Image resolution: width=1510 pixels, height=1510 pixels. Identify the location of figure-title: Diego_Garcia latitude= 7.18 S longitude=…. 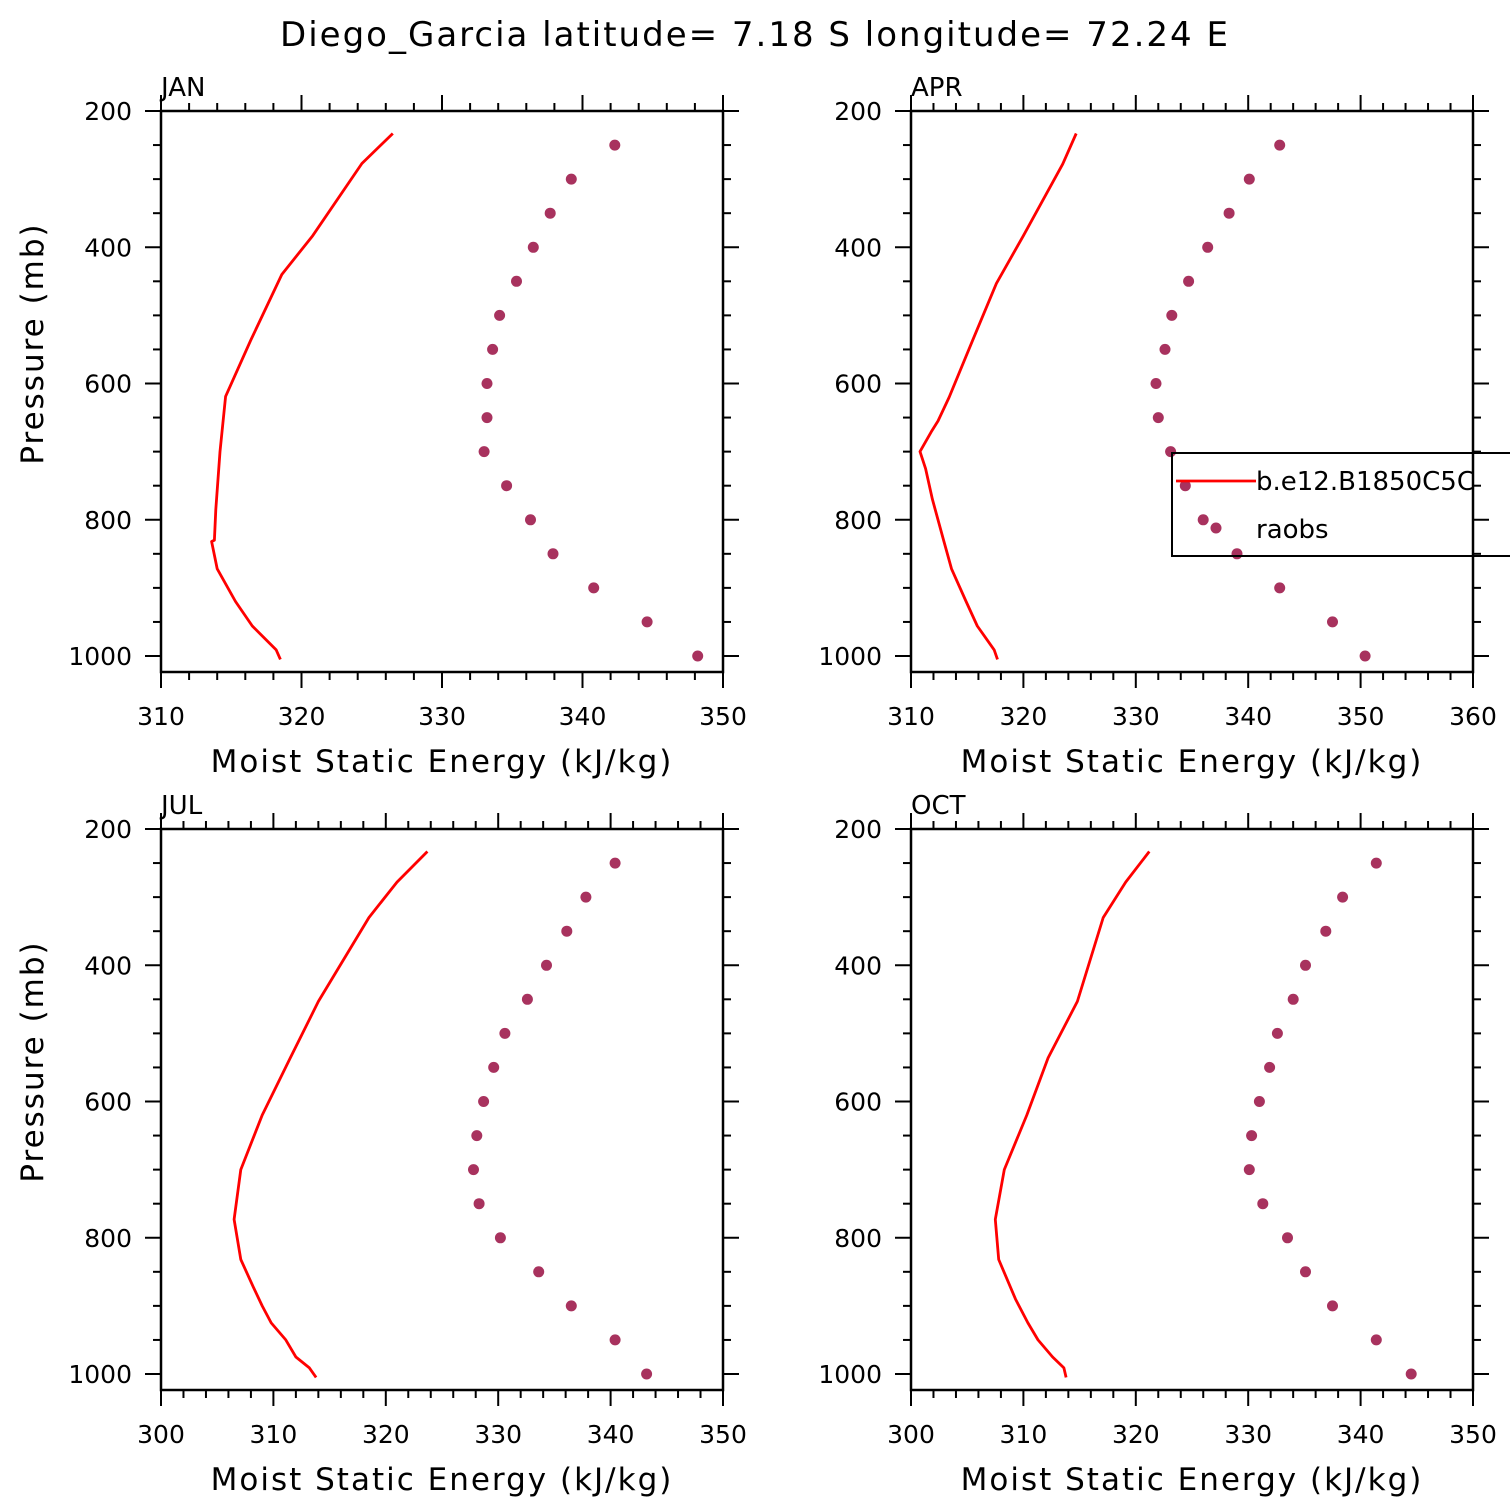
(755, 35).